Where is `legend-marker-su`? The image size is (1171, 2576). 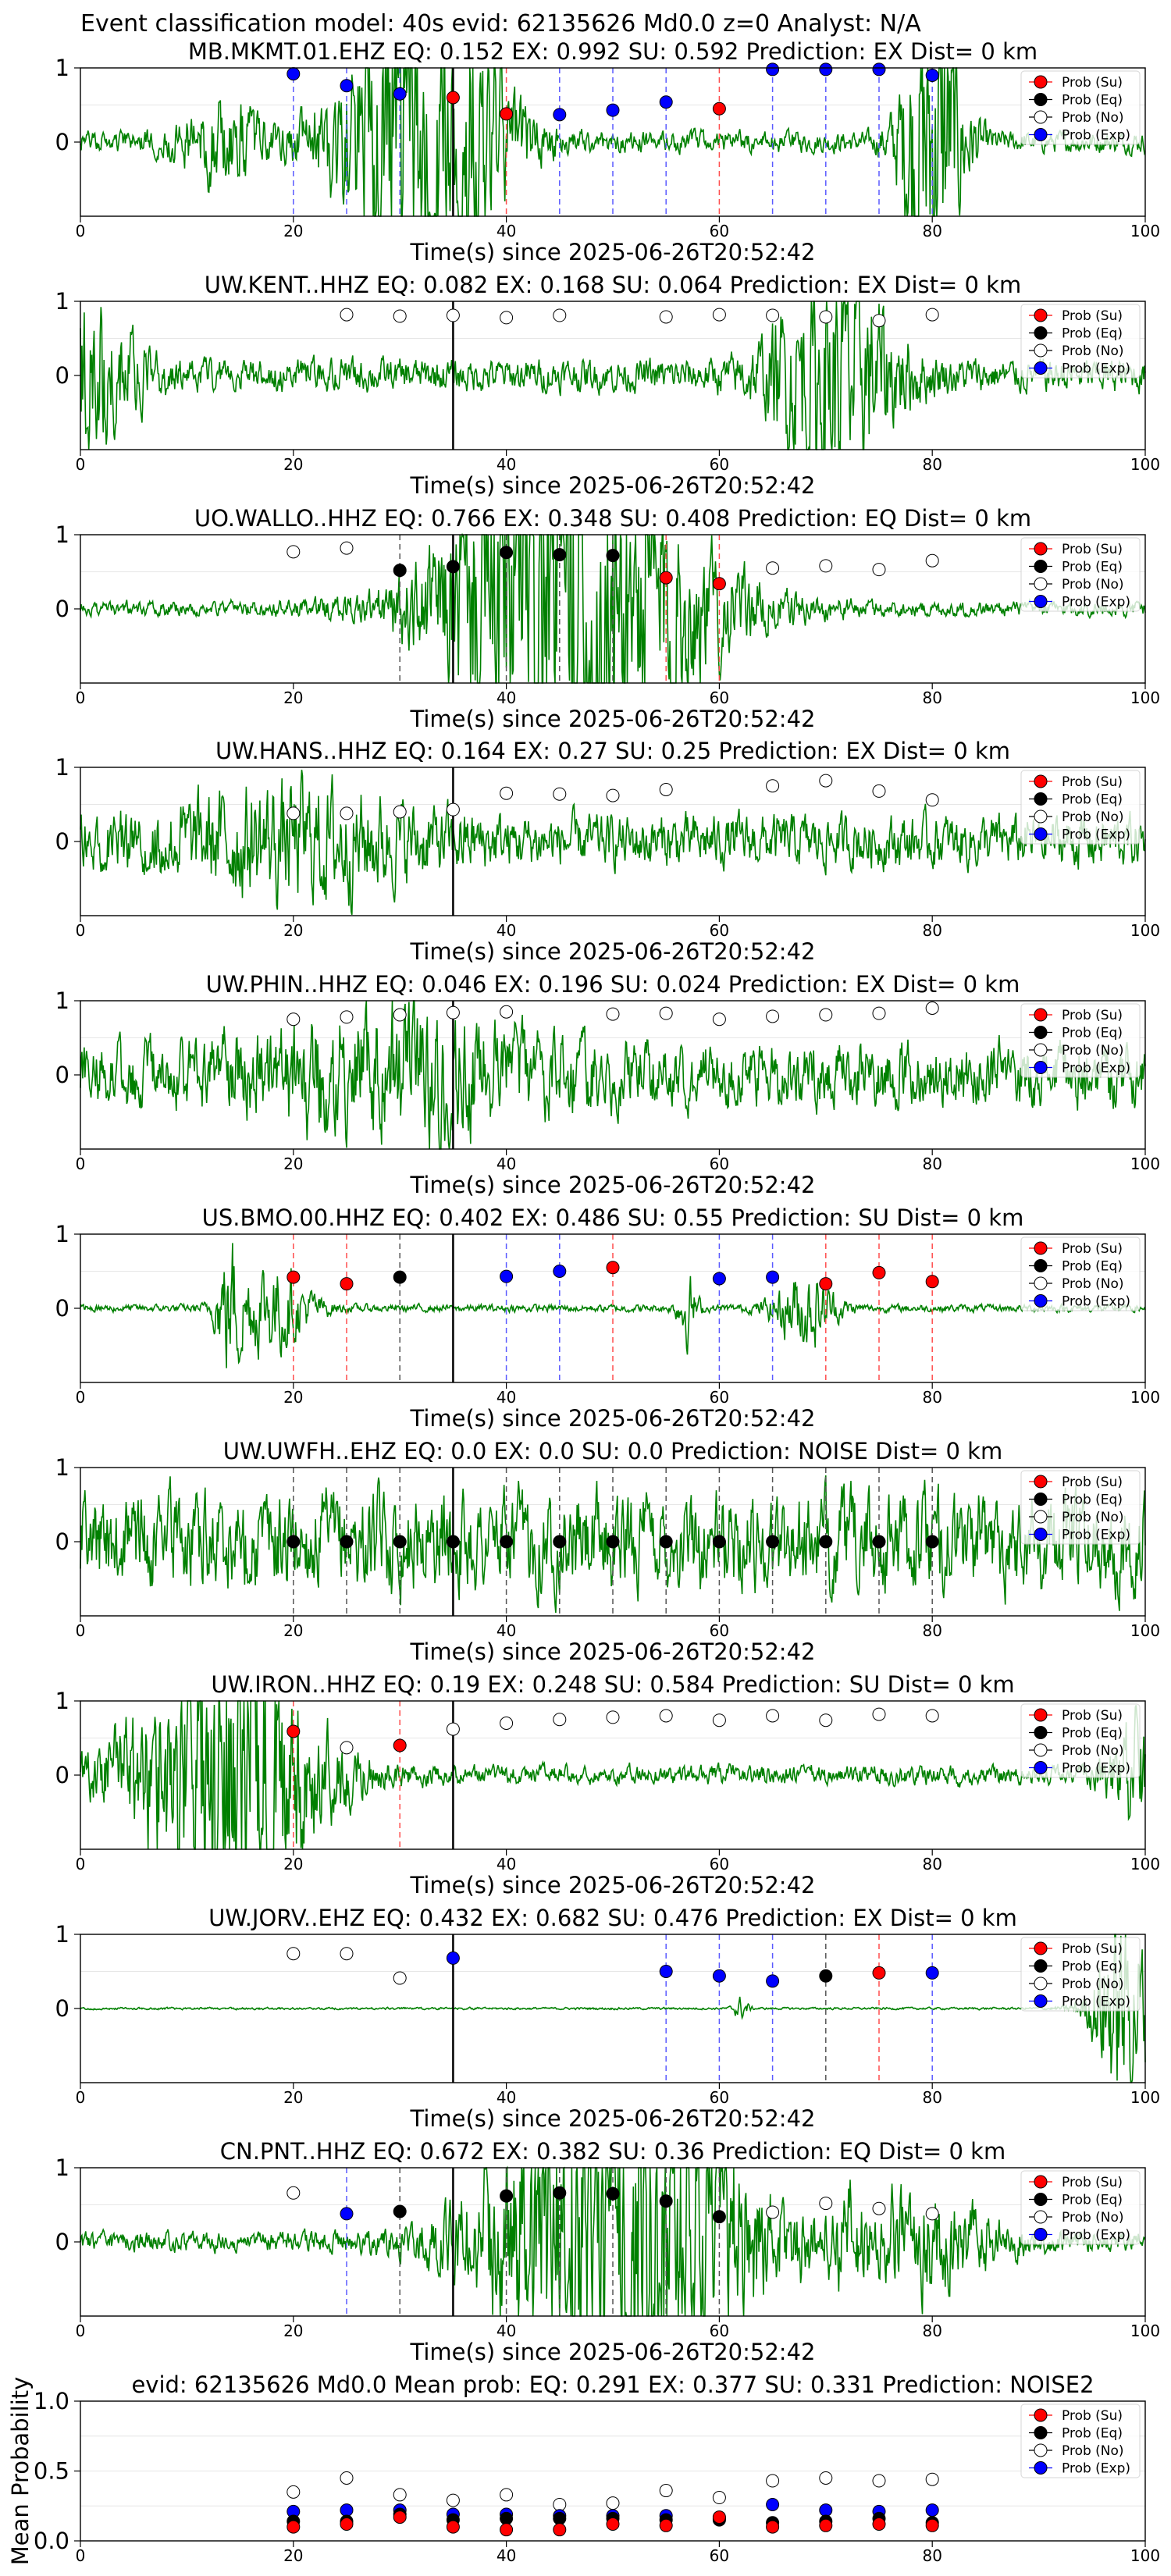
legend-marker-su is located at coordinates (1041, 1948).